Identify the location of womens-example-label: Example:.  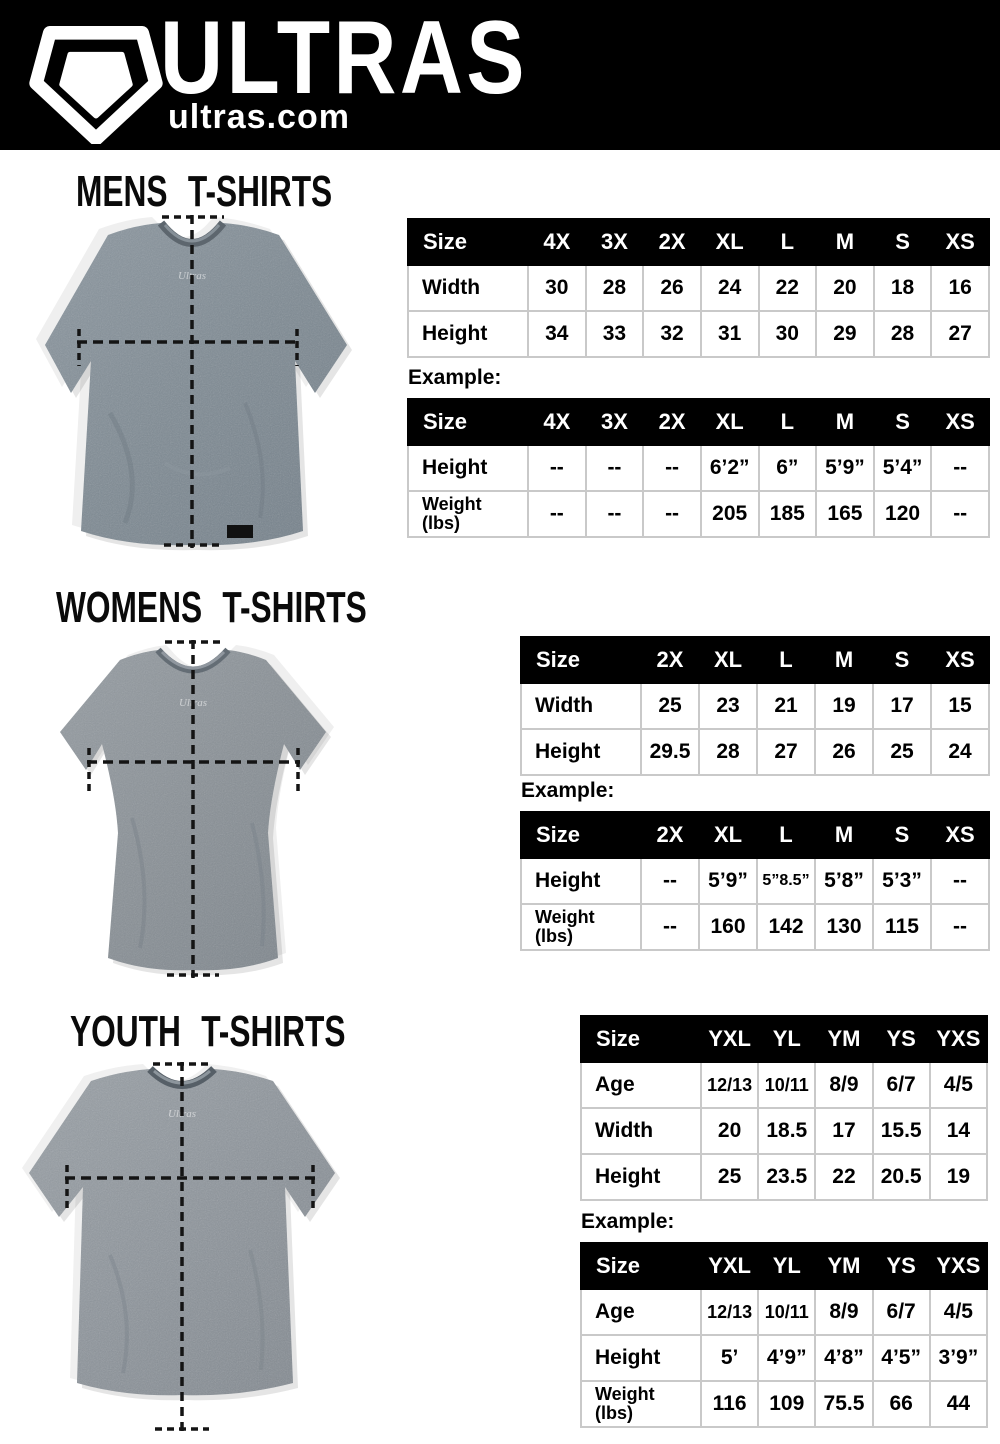
(568, 790).